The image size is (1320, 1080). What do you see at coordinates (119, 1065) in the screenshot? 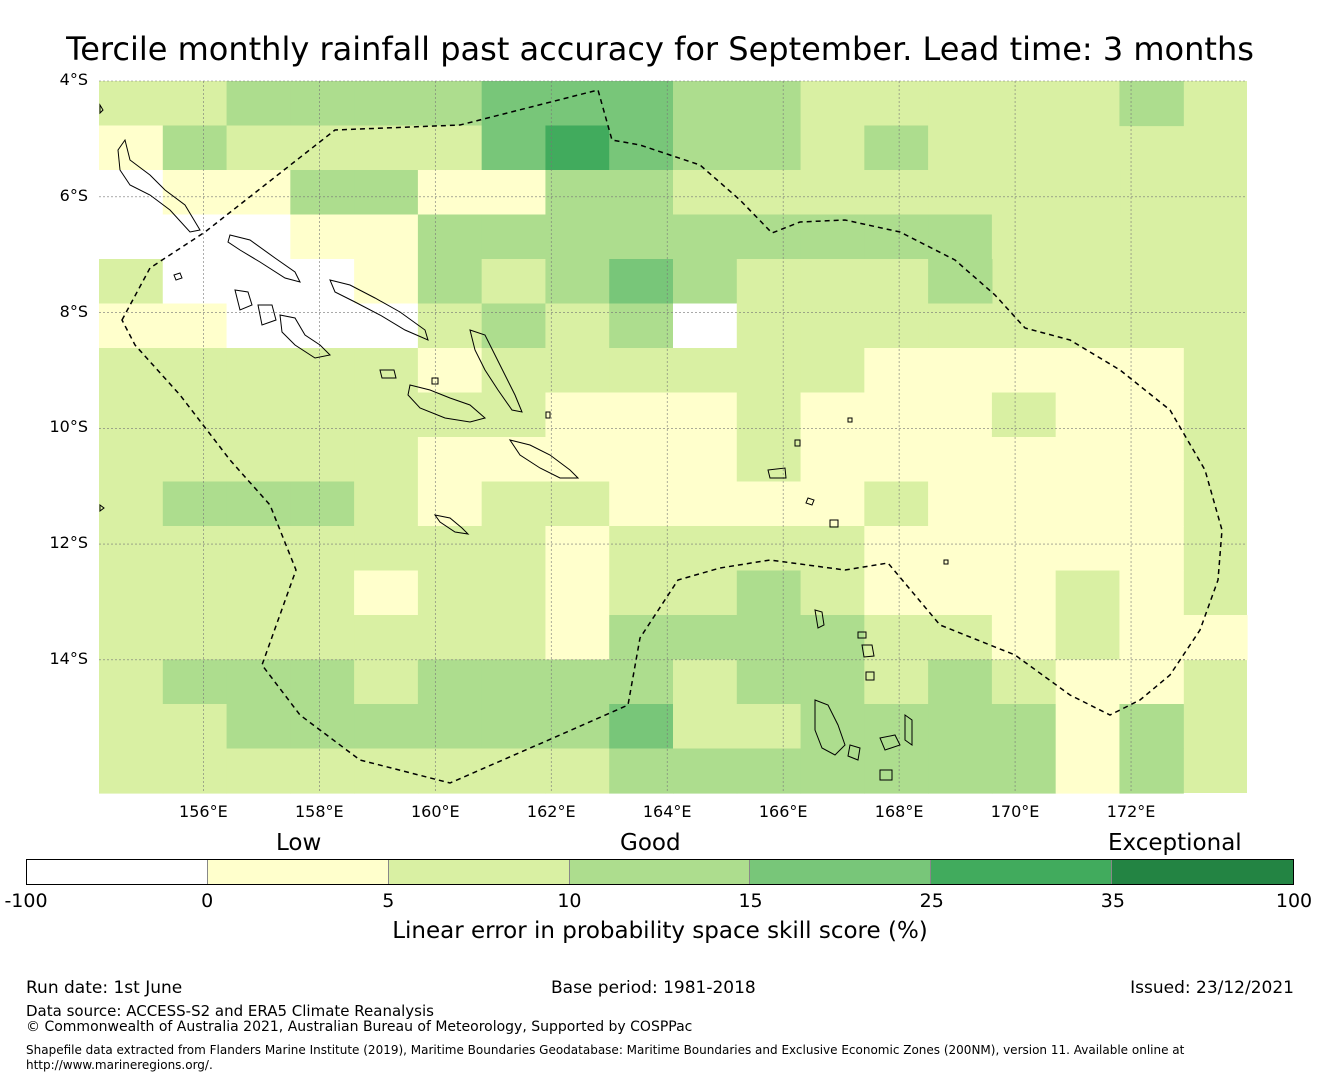
I see `shapefile-url: http://www.marineregions.org/.` at bounding box center [119, 1065].